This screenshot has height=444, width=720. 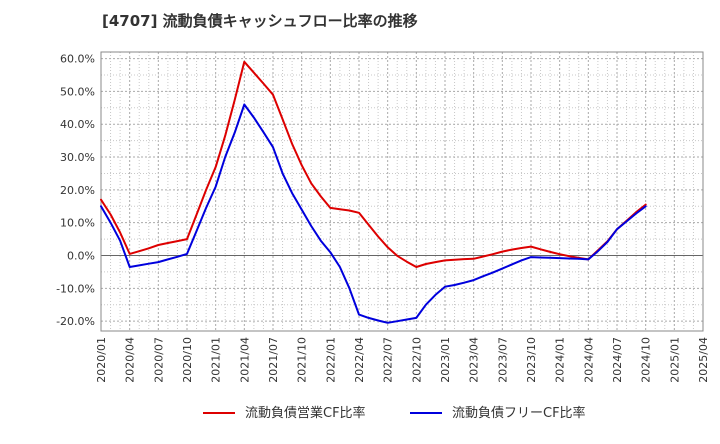 I want to click on x-tick-label: 2021/04, so click(x=244, y=360).